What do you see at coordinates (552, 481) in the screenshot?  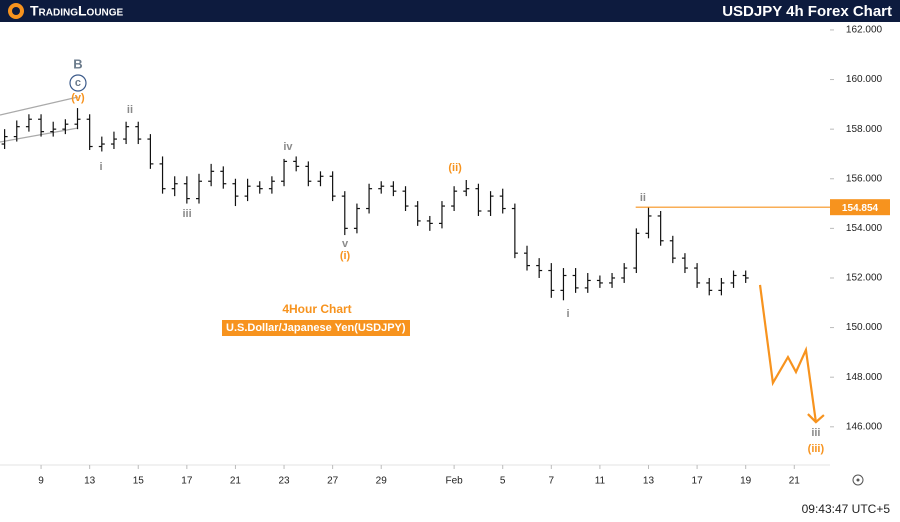 I see `x-tick-label: 7` at bounding box center [552, 481].